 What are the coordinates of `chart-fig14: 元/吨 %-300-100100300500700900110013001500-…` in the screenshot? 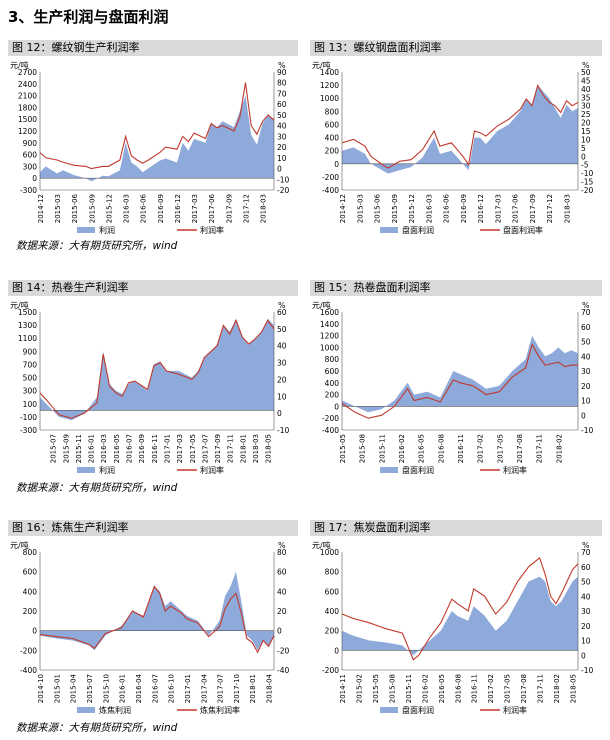 It's located at (149, 387).